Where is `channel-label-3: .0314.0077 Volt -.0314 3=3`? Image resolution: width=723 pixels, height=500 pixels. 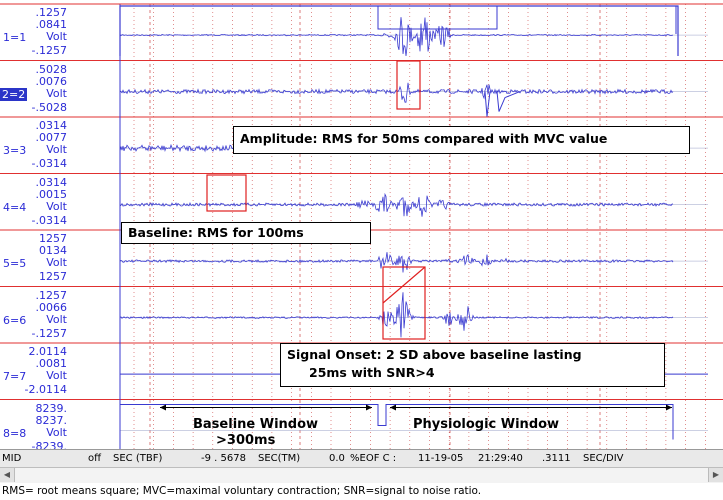 channel-label-3: .0314.0077 Volt -.0314 3=3 is located at coordinates (57, 145).